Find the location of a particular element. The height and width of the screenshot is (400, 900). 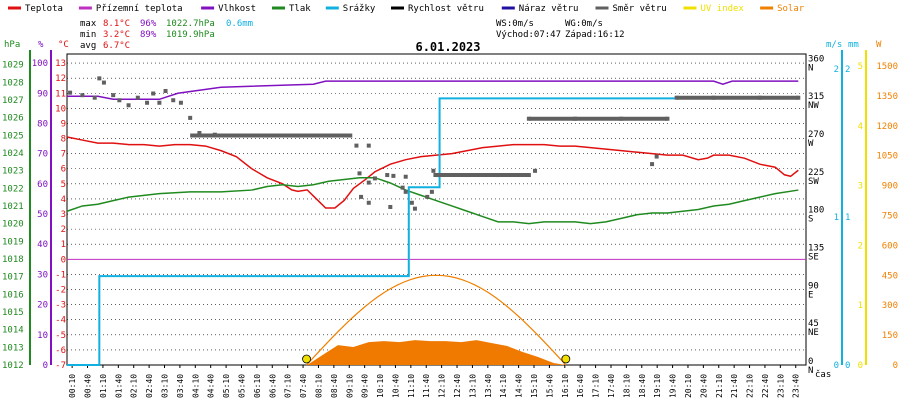

temp-tick-label: -1 is located at coordinates (60, 275).